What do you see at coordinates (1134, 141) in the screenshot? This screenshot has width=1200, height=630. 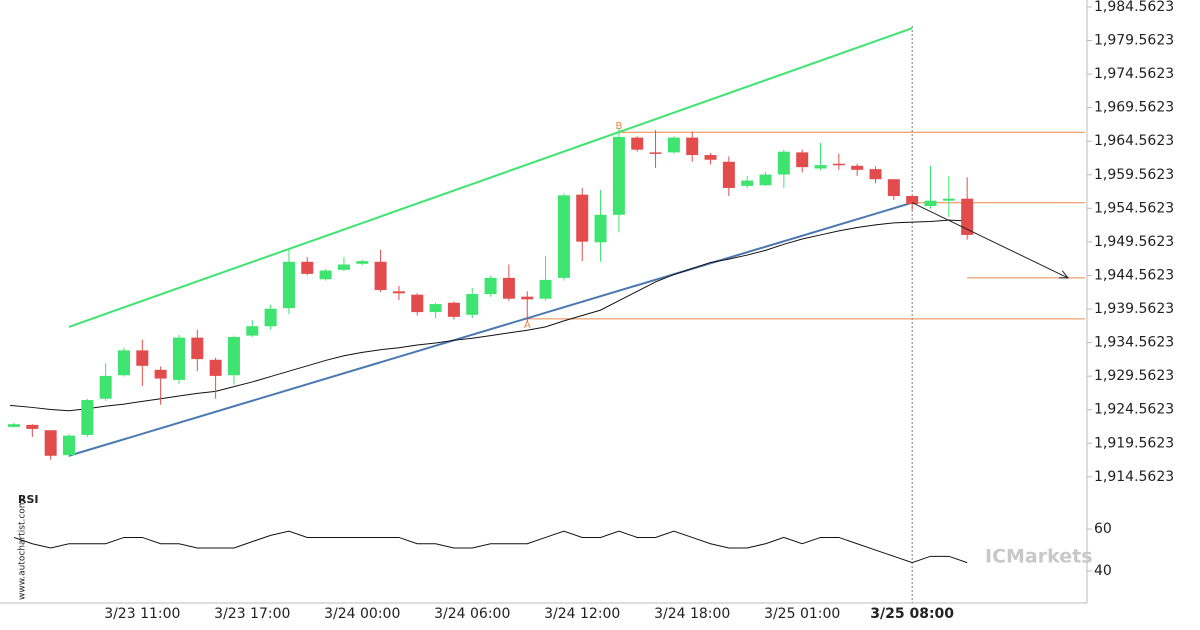 I see `y-tick-label: 1,964.5623` at bounding box center [1134, 141].